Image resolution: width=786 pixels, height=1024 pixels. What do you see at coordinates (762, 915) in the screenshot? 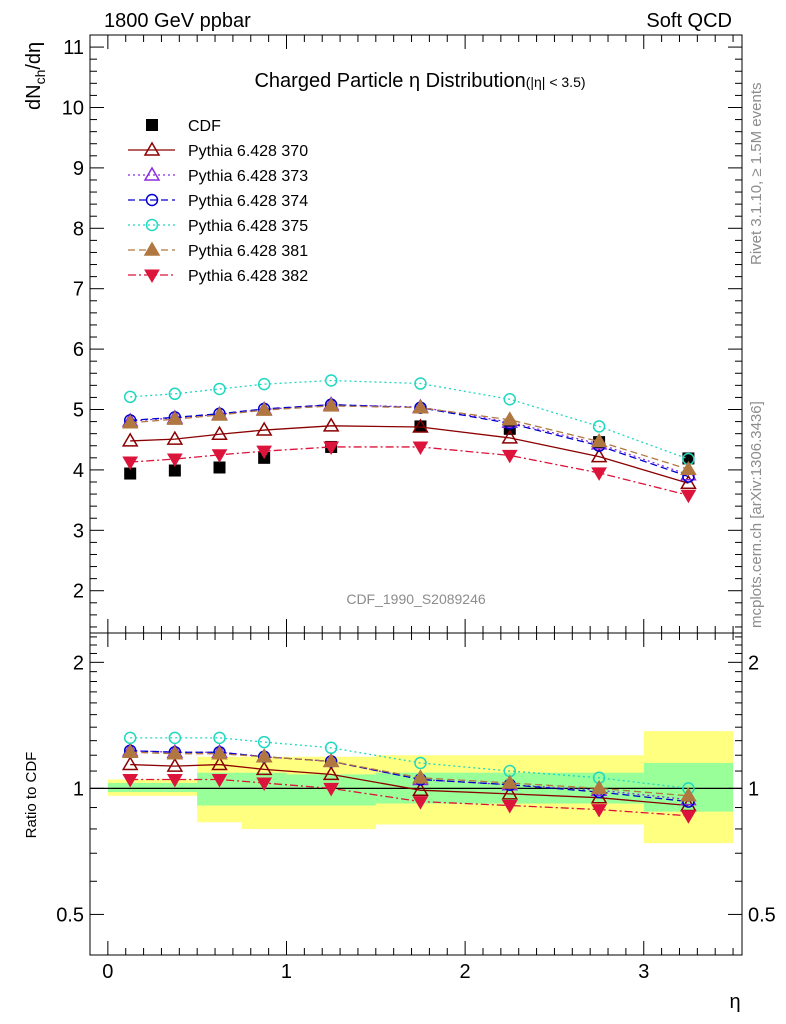
I see `ratio-ytick-label-right: 0.5` at bounding box center [762, 915].